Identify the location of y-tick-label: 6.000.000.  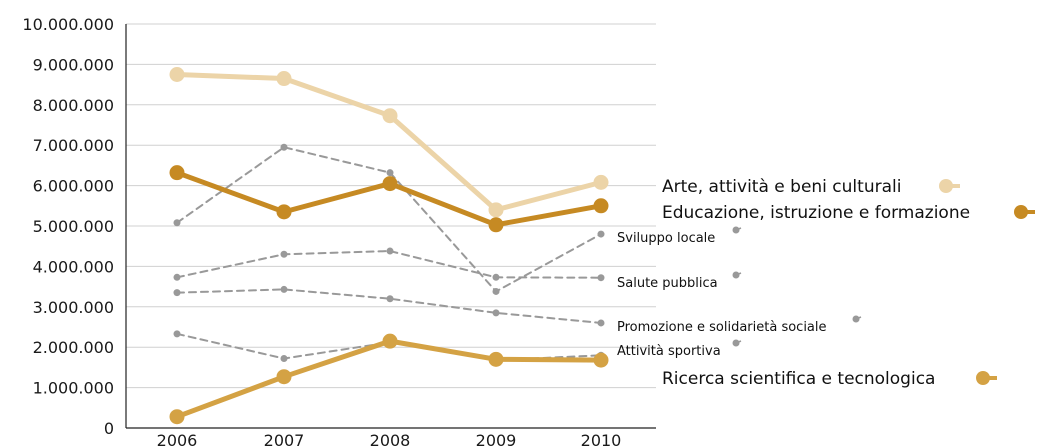
(73, 186).